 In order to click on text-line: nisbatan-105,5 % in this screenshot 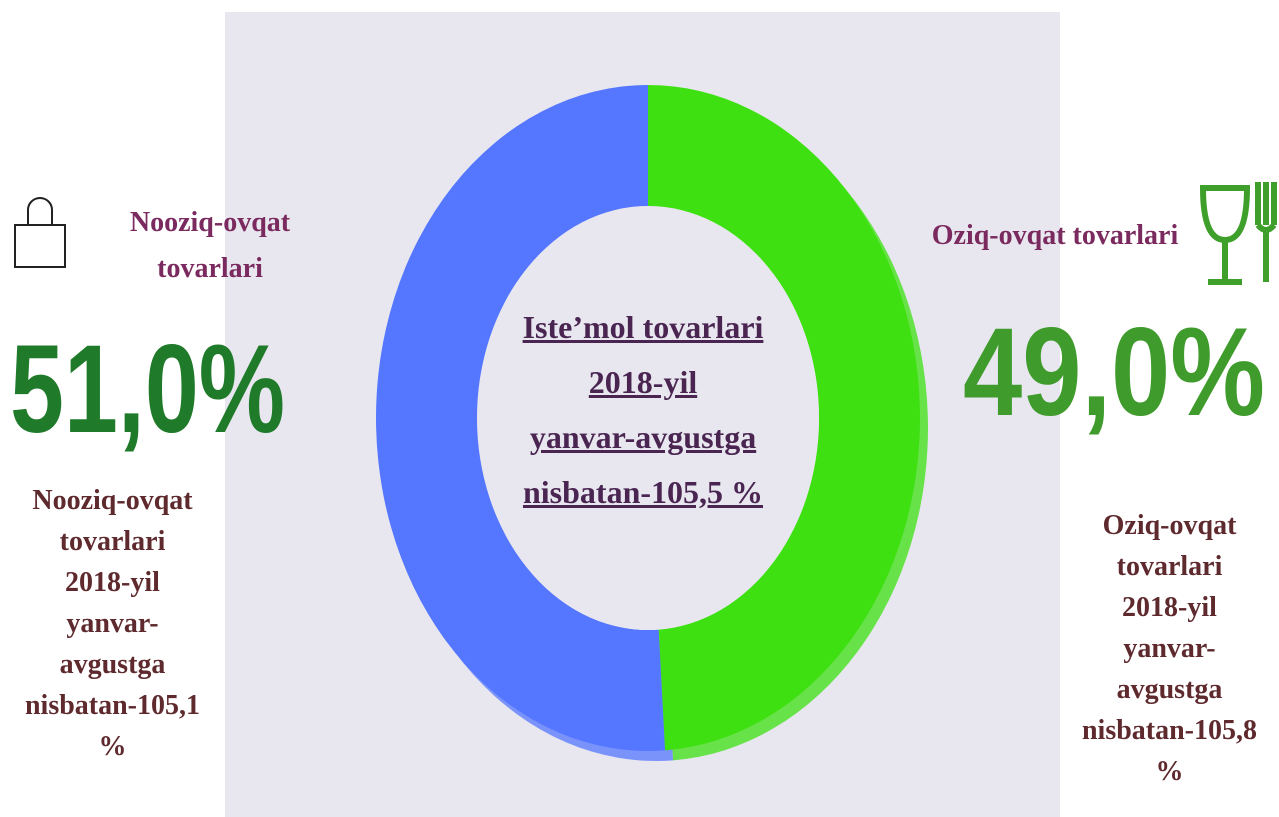, I will do `click(643, 492)`.